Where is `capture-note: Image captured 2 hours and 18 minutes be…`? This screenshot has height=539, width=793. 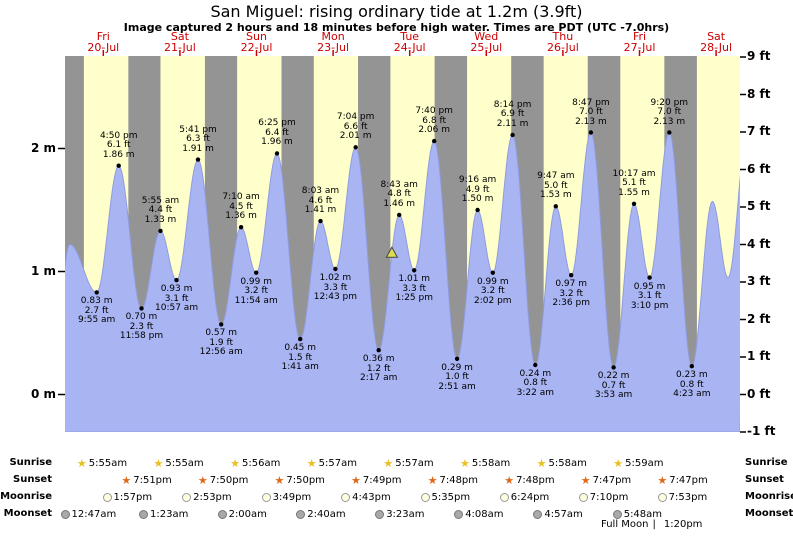
capture-note: Image captured 2 hours and 18 minutes be… is located at coordinates (396, 27).